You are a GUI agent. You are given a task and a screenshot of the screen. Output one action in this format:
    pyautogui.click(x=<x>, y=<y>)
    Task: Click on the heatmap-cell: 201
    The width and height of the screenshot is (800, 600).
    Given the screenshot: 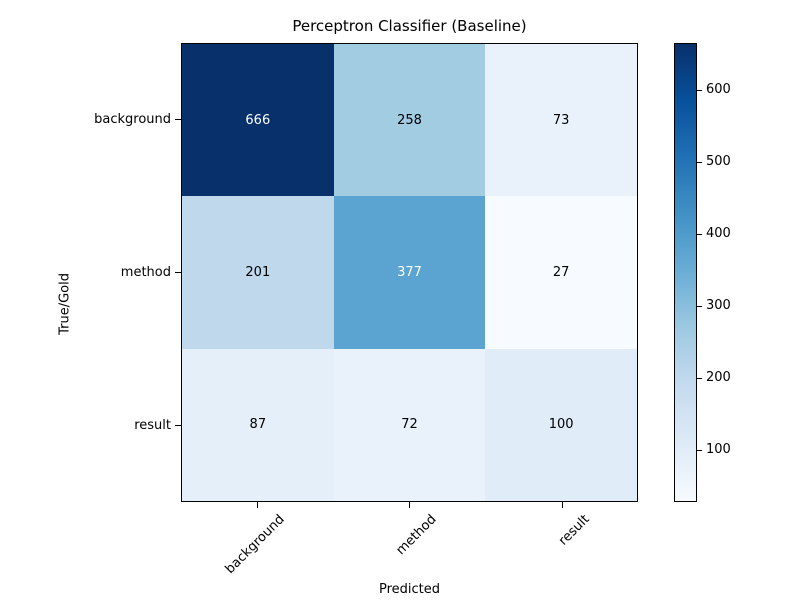 What is the action you would take?
    pyautogui.click(x=258, y=272)
    